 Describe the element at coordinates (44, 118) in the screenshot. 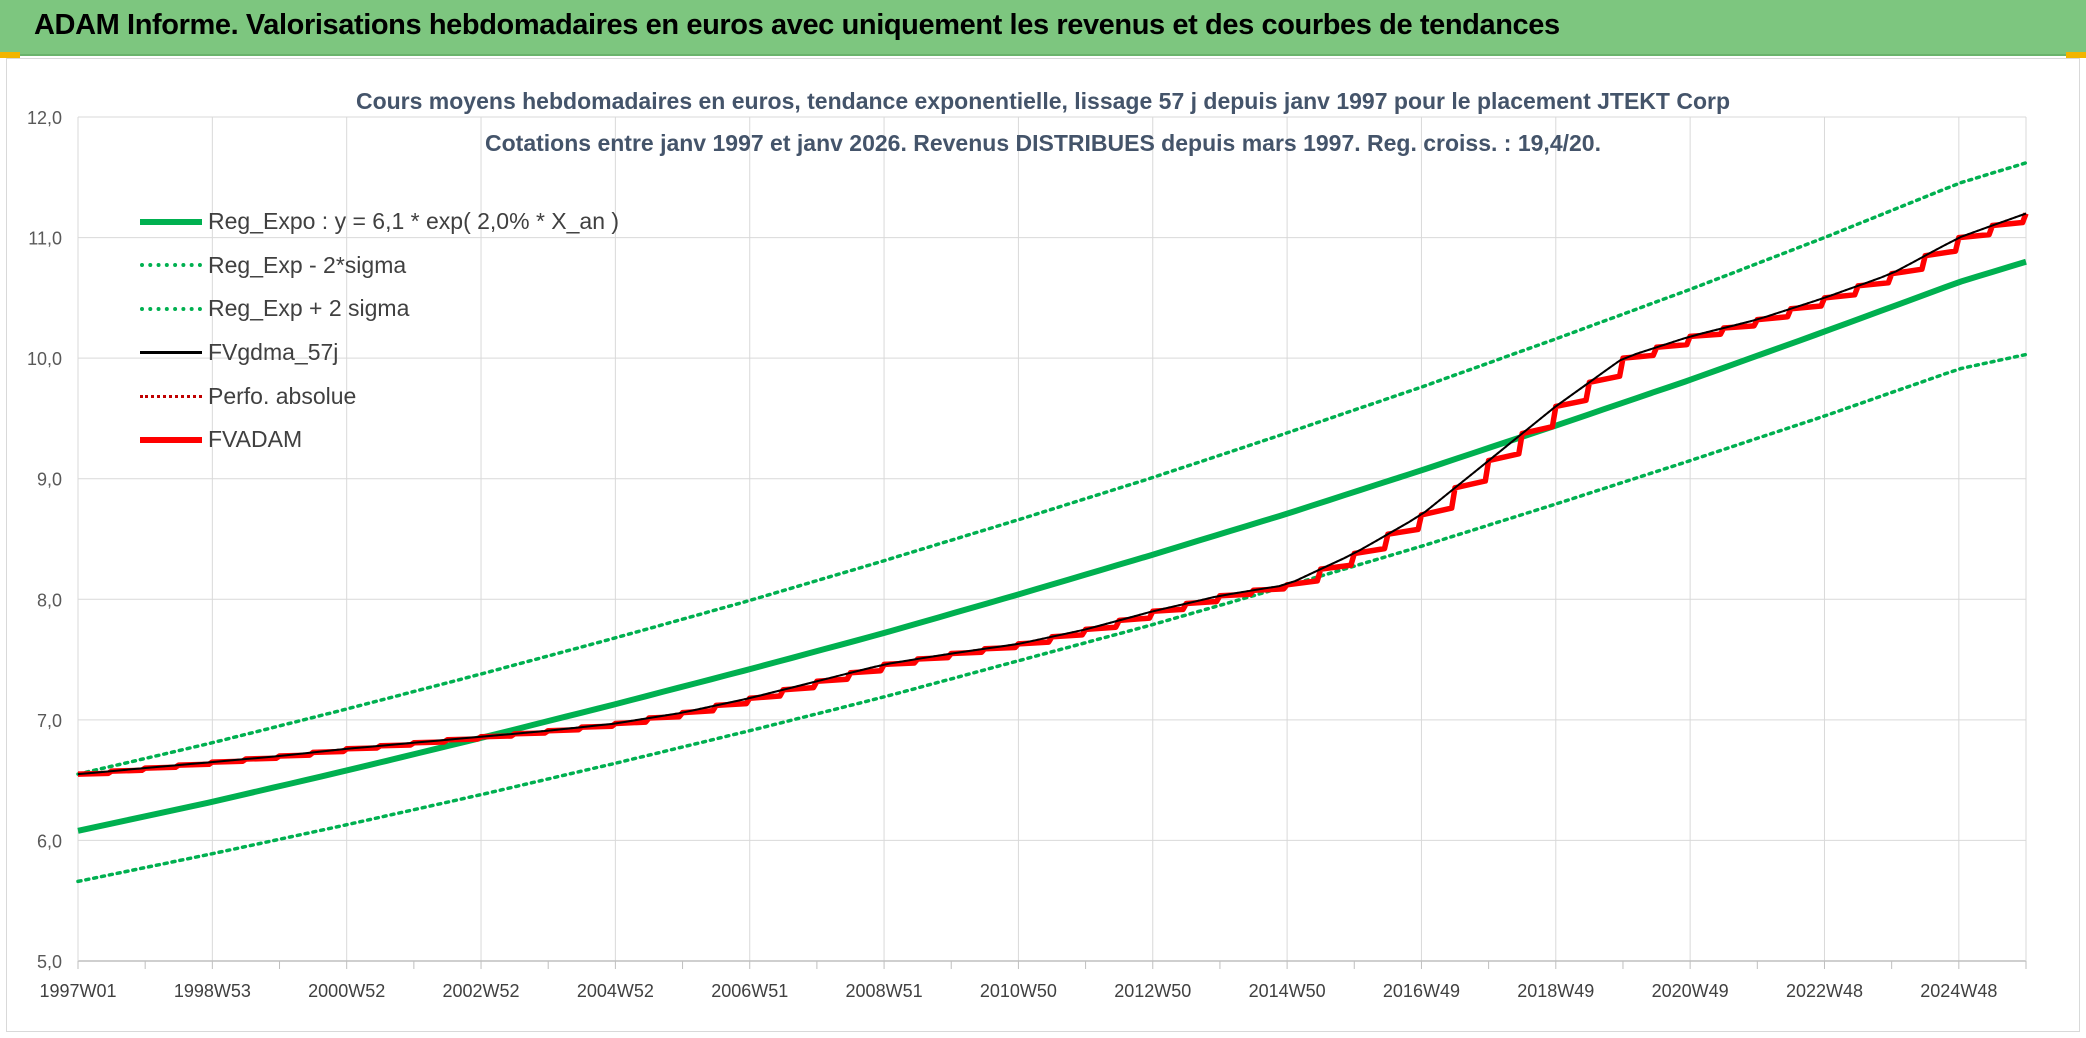

I see `y-tick-label: 12,0` at that location.